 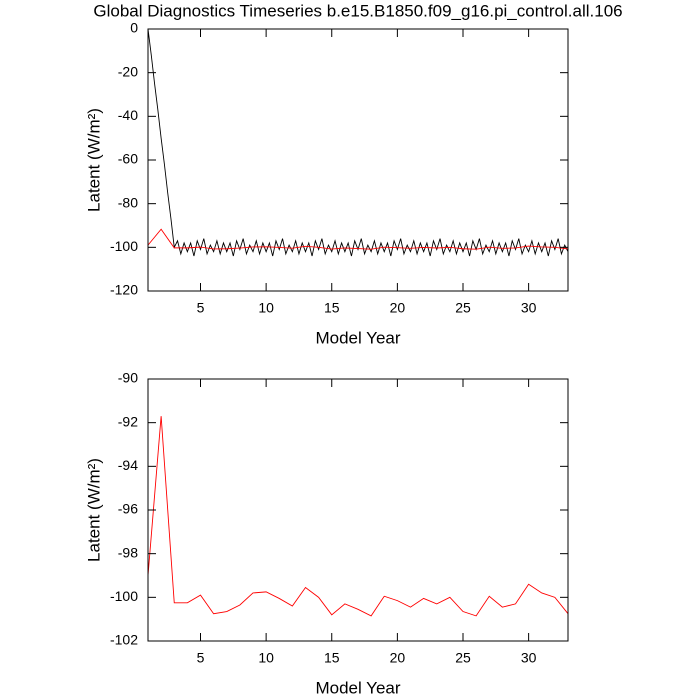 What do you see at coordinates (134, 28) in the screenshot?
I see `y-tick-label: 0` at bounding box center [134, 28].